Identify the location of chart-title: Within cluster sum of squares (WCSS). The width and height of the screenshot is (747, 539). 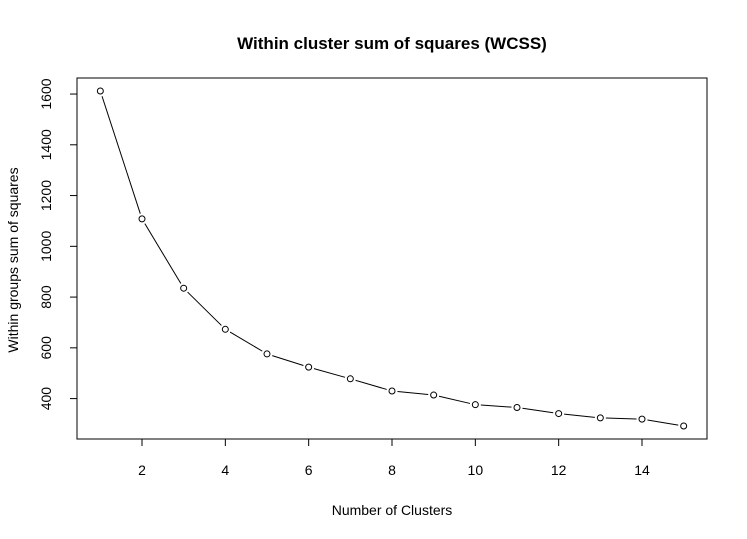
(392, 43).